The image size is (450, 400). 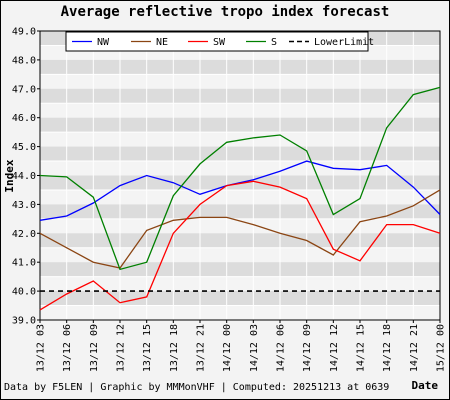 What do you see at coordinates (227, 348) in the screenshot?
I see `x-tick-label: 14/12 00` at bounding box center [227, 348].